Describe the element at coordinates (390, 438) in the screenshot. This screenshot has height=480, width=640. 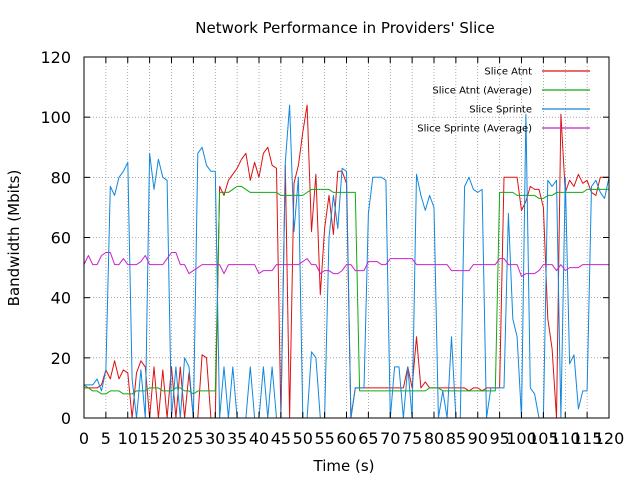
I see `x-tick-label: 70` at that location.